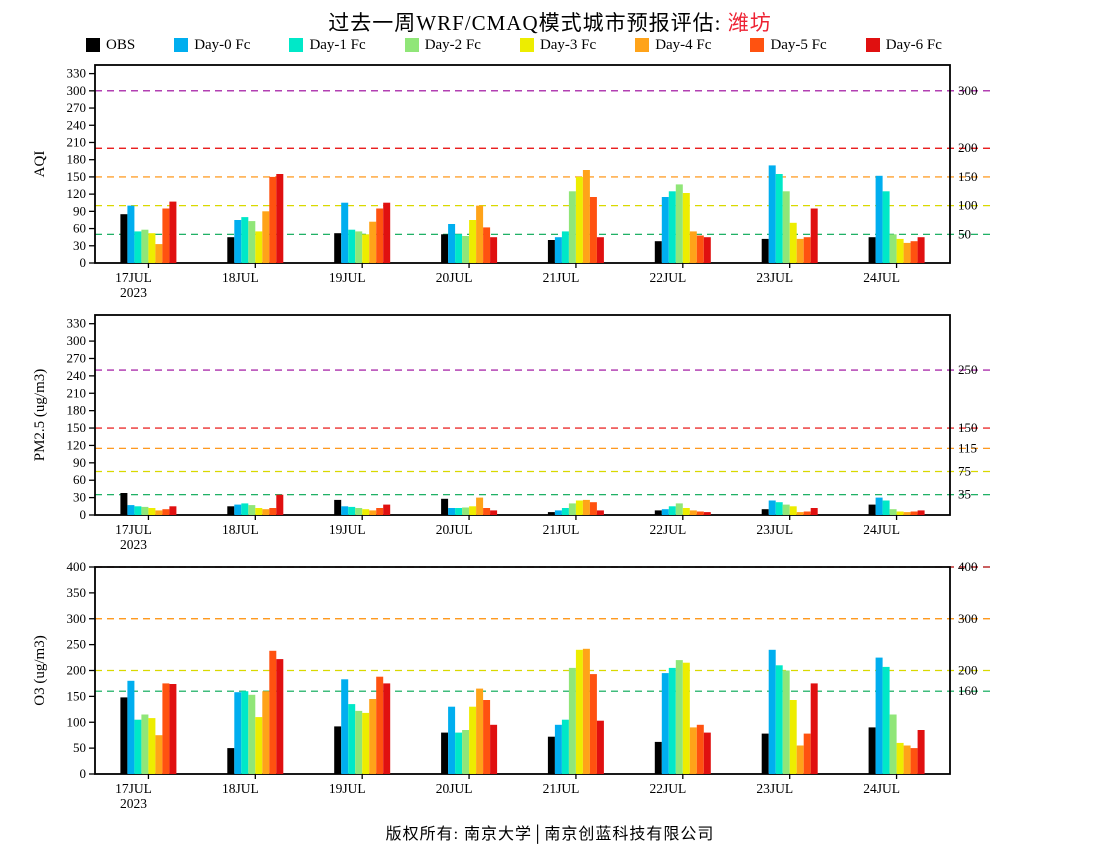 This screenshot has width=1100, height=850. What do you see at coordinates (83, 773) in the screenshot?
I see `y-tick-label: 0` at bounding box center [83, 773].